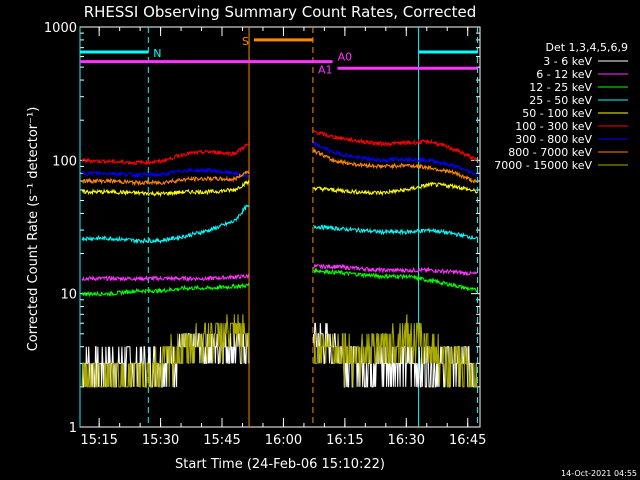 The height and width of the screenshot is (480, 640). Describe the element at coordinates (73, 428) in the screenshot. I see `y-tick-label: 1` at that location.